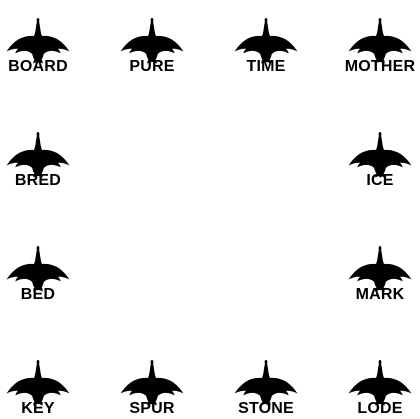 Image resolution: width=420 pixels, height=419 pixels. What do you see at coordinates (266, 385) in the screenshot?
I see `goose-tile-stone: STONE` at bounding box center [266, 385].